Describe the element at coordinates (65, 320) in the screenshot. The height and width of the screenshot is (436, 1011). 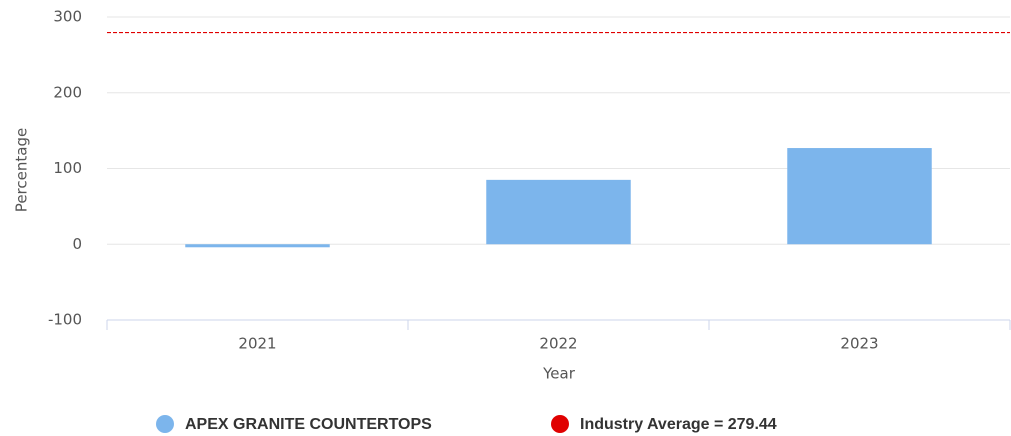
I see `y-tick-label: -100` at that location.